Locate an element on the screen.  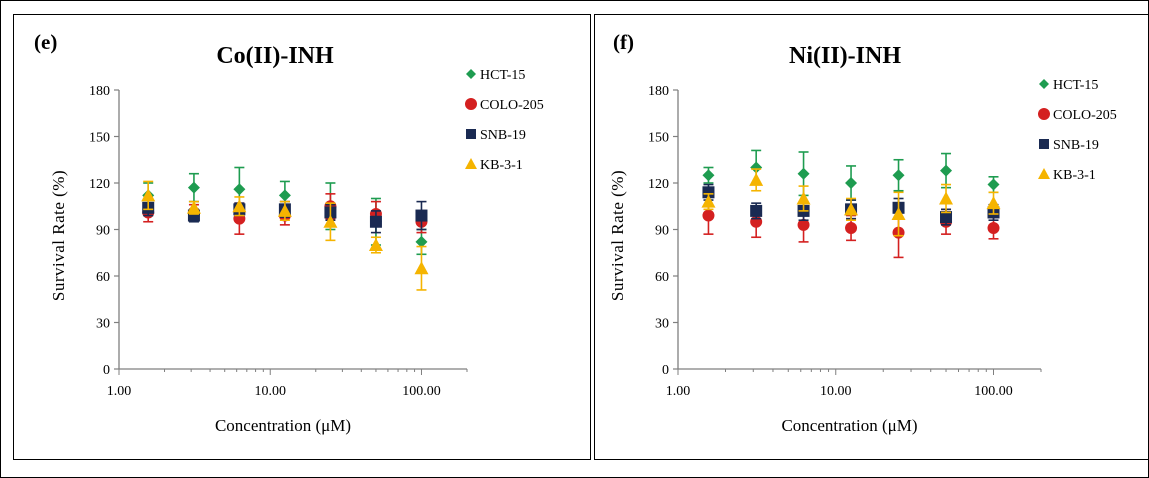
panel-label: (e) is located at coordinates (45, 42).